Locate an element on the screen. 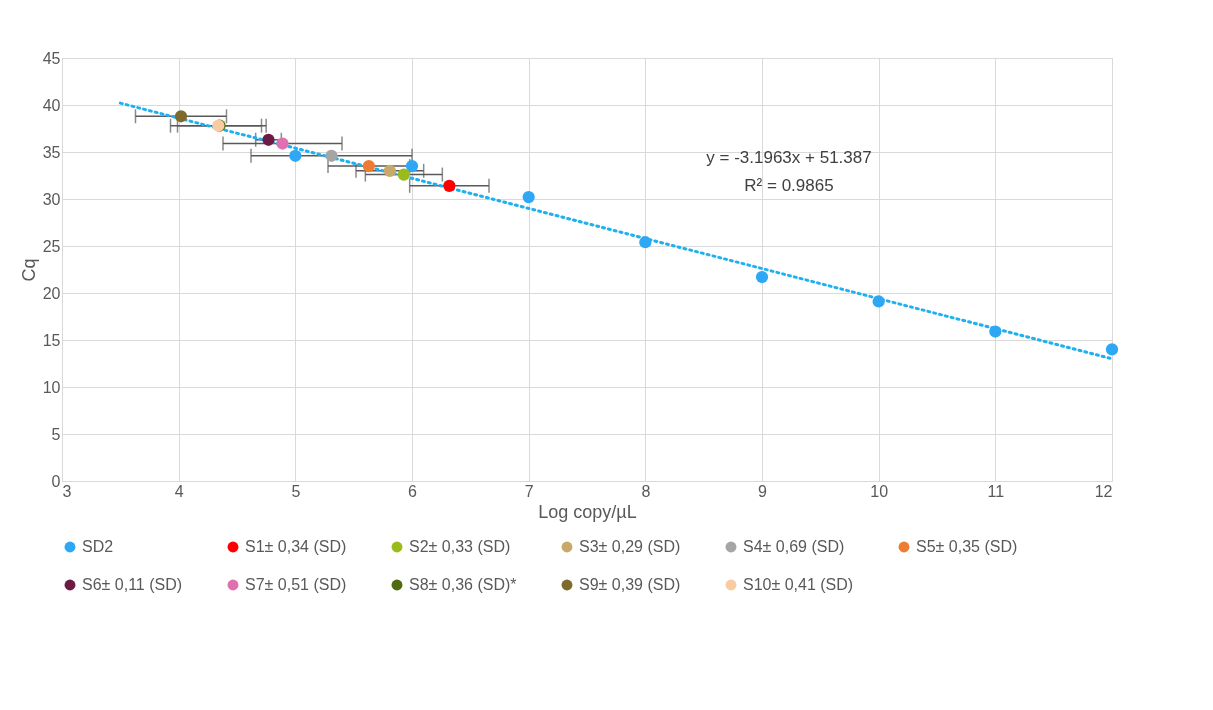  annotation: y = -3.1963x + 51.387 is located at coordinates (789, 157).